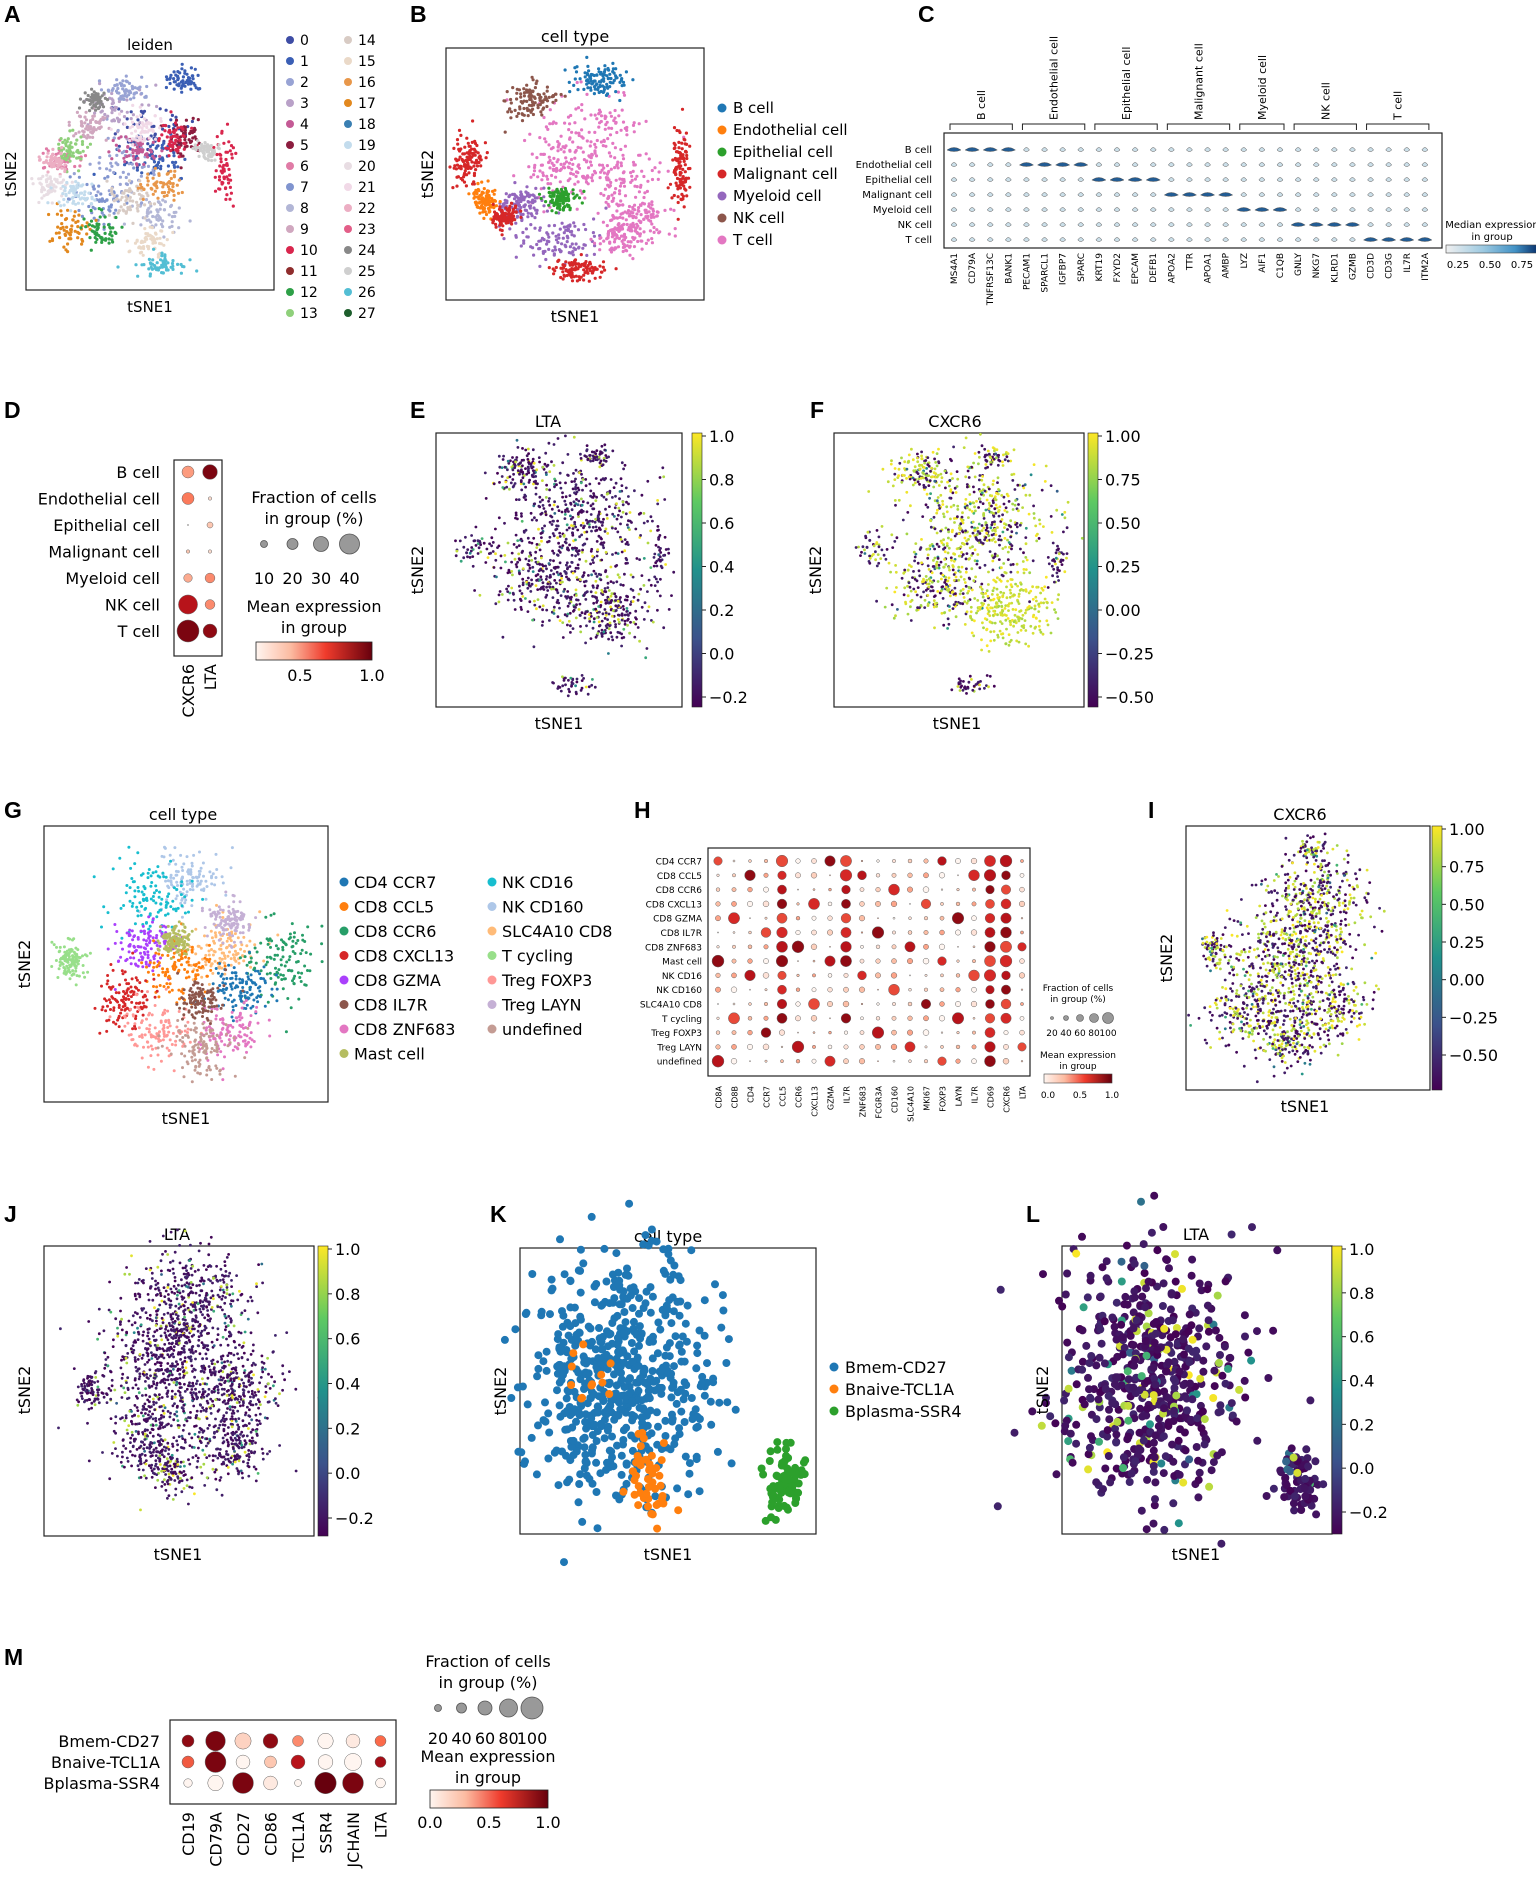  What do you see at coordinates (1054, 78) in the screenshot?
I see `group-label: Endothelial cell` at bounding box center [1054, 78].